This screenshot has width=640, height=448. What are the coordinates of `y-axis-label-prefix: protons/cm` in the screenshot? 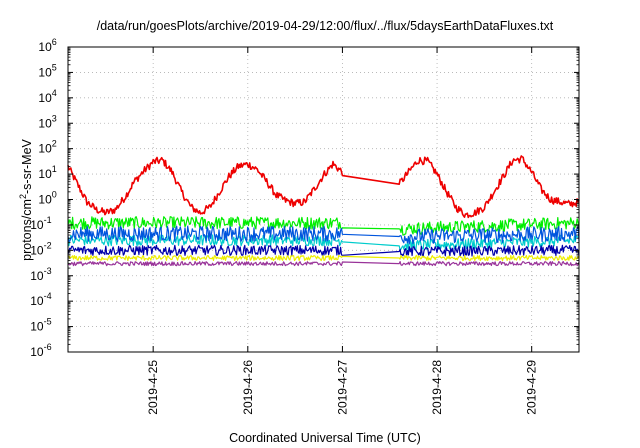 It's located at (27, 230).